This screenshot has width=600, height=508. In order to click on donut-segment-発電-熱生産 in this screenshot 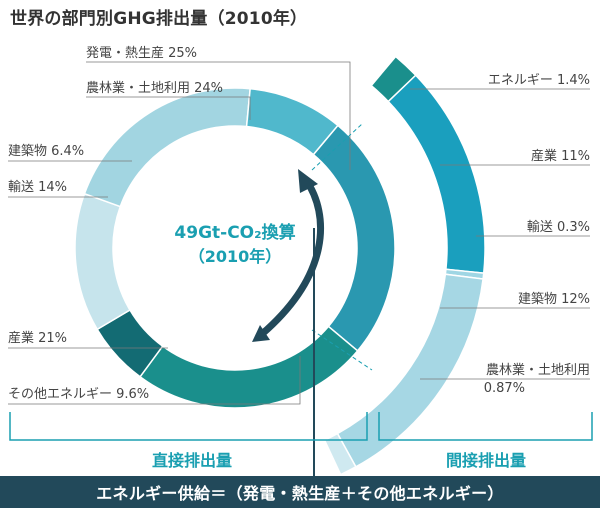, I will do `click(354, 238)`.